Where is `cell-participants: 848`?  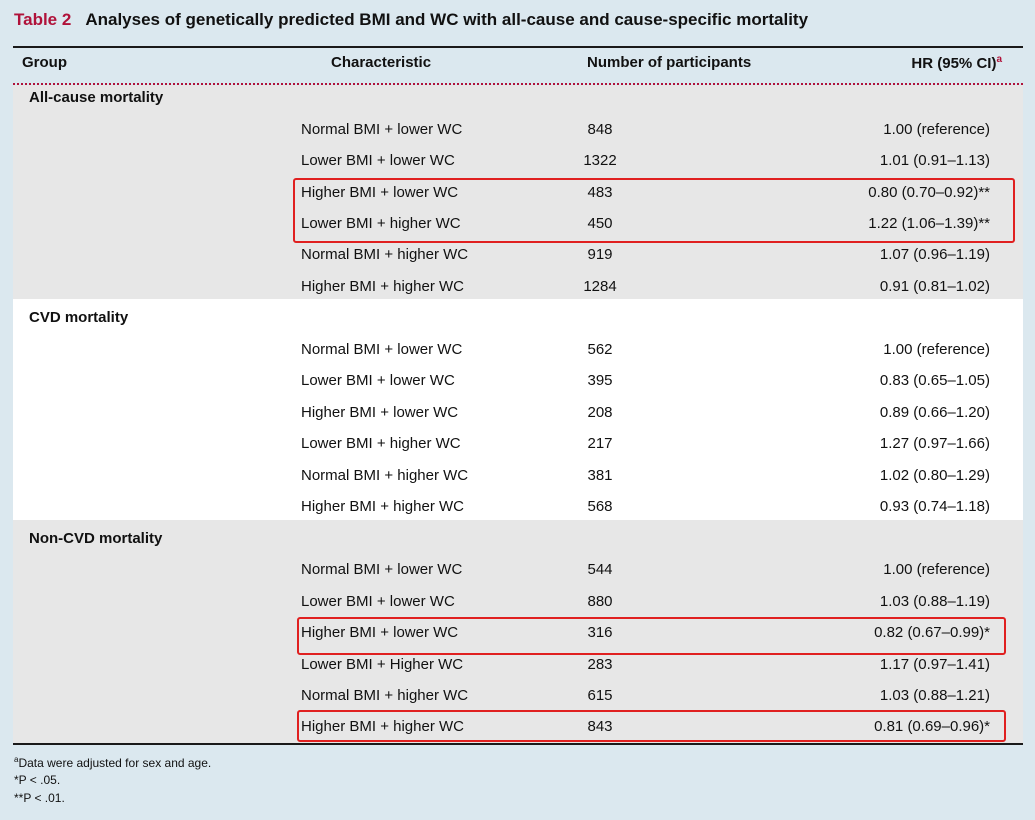 cell-participants: 848 is located at coordinates (600, 129).